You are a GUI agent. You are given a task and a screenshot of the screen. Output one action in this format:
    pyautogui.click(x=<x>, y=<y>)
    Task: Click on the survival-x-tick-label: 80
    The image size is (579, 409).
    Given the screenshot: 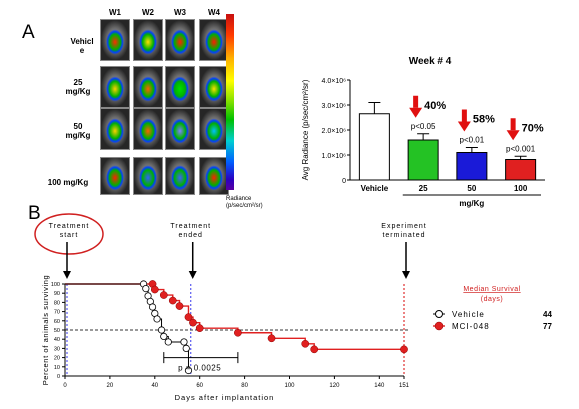 What is the action you would take?
    pyautogui.click(x=244, y=386)
    